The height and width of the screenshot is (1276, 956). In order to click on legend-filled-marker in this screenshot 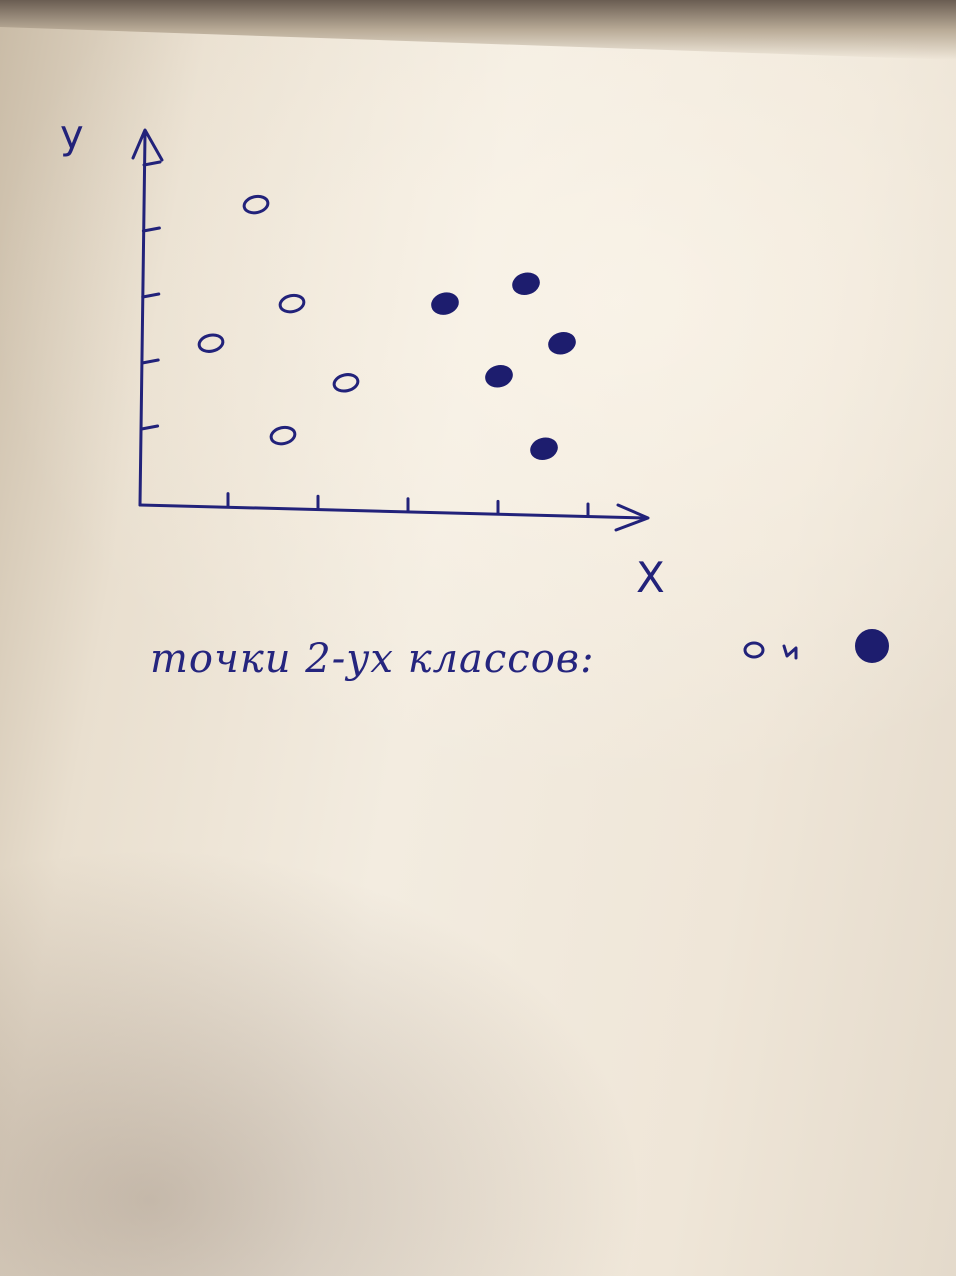, I will do `click(872, 646)`.